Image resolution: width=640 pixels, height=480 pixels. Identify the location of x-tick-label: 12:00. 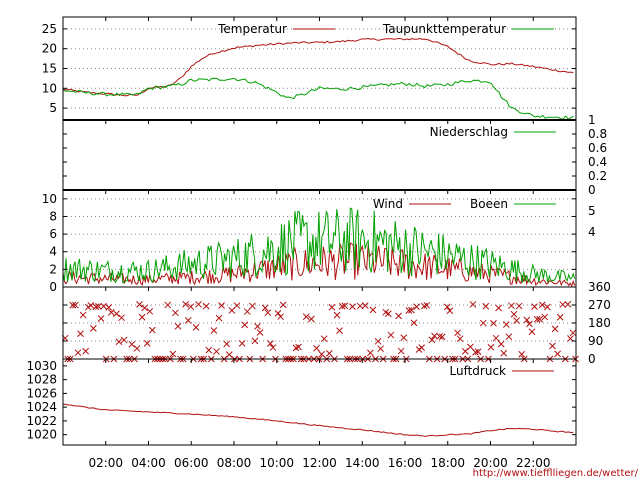
(319, 463).